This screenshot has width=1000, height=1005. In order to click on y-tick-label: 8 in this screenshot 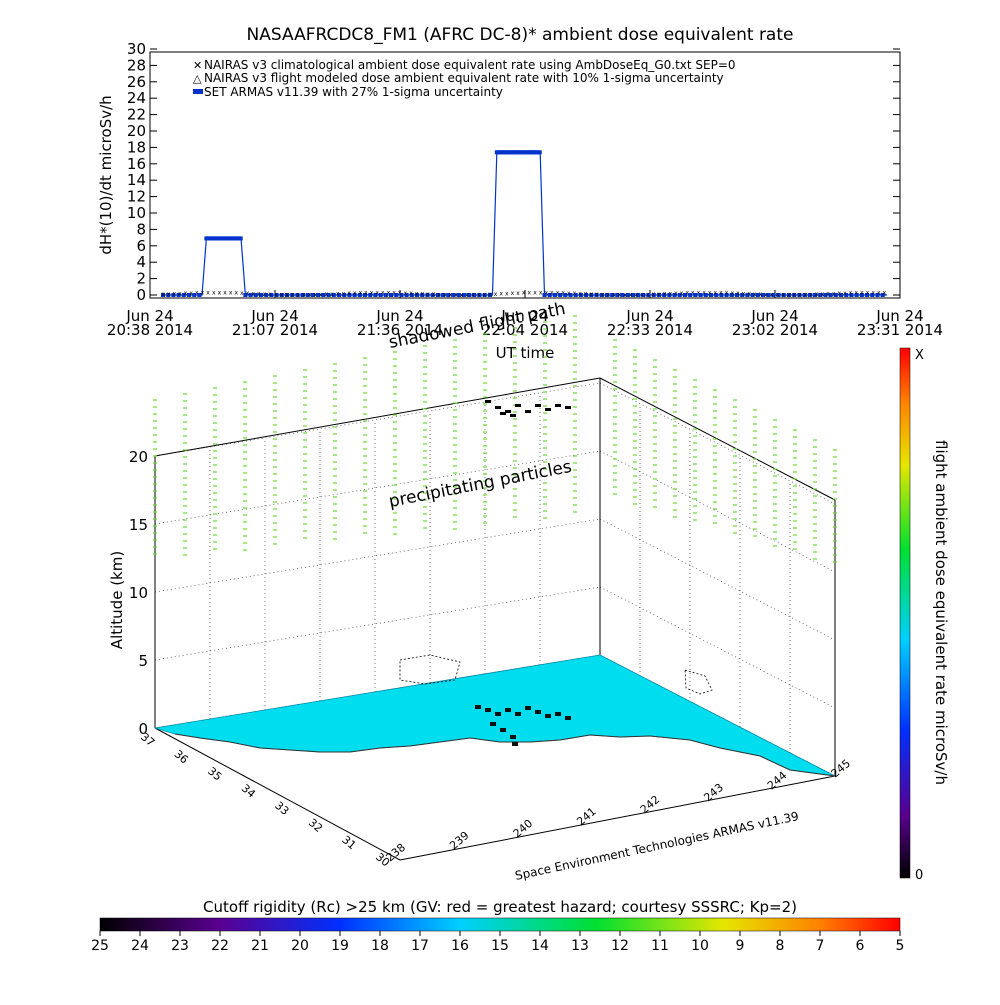, I will do `click(141, 229)`.